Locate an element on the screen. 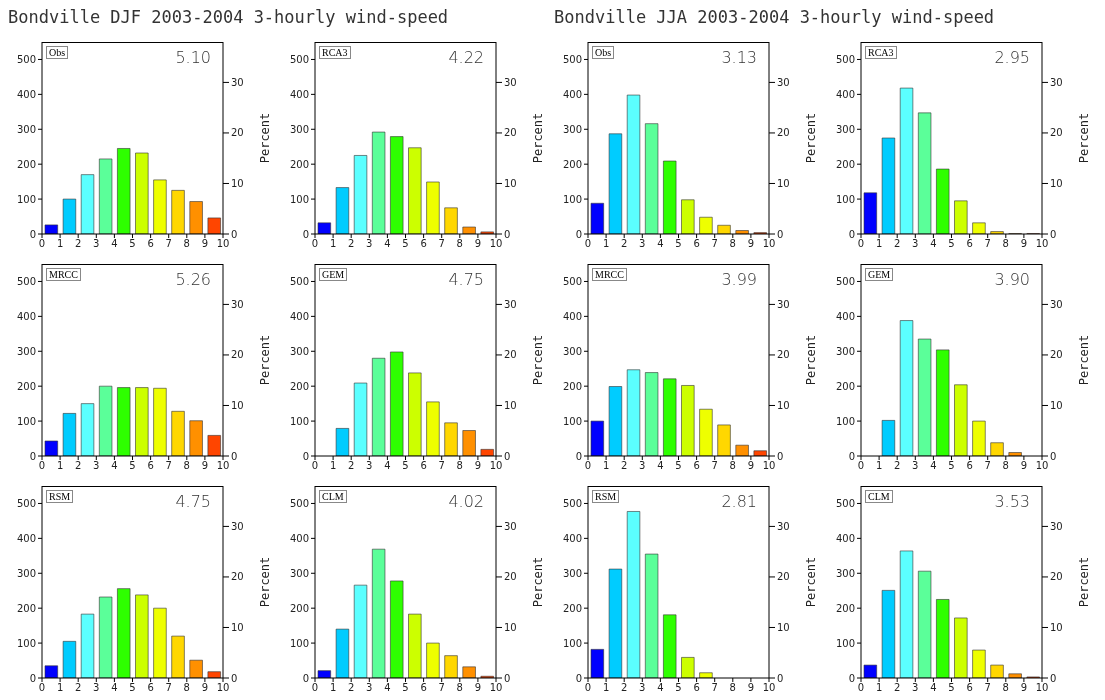 This screenshot has width=1105, height=700. annotation: 5.26 is located at coordinates (193, 279).